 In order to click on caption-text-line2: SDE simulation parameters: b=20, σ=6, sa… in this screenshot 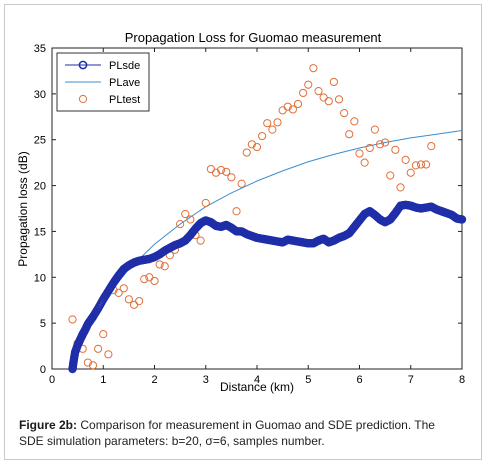, I will do `click(172, 441)`.